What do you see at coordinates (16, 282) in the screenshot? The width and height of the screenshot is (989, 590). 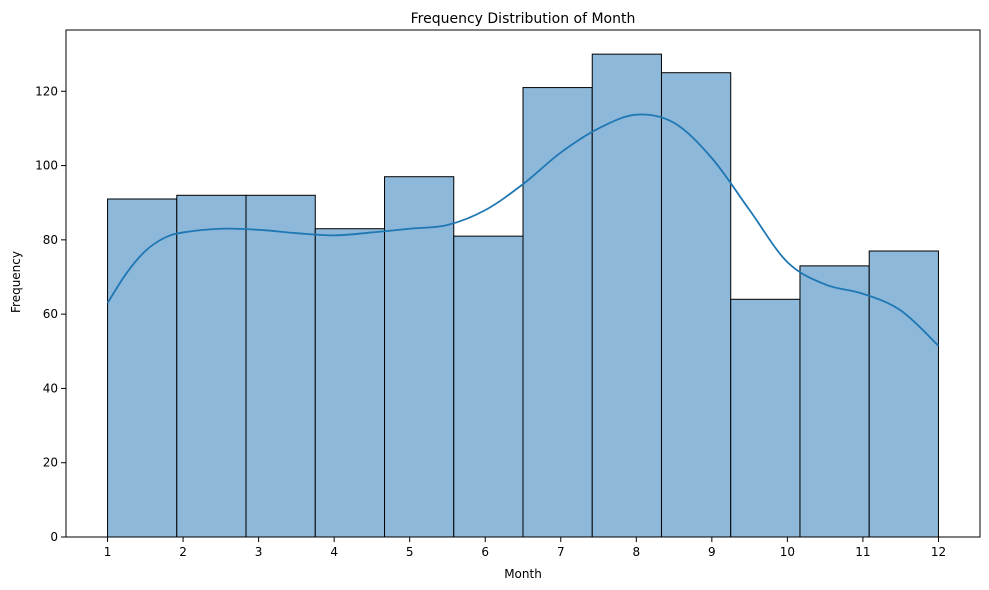 I see `y-axis-label: Frequency` at bounding box center [16, 282].